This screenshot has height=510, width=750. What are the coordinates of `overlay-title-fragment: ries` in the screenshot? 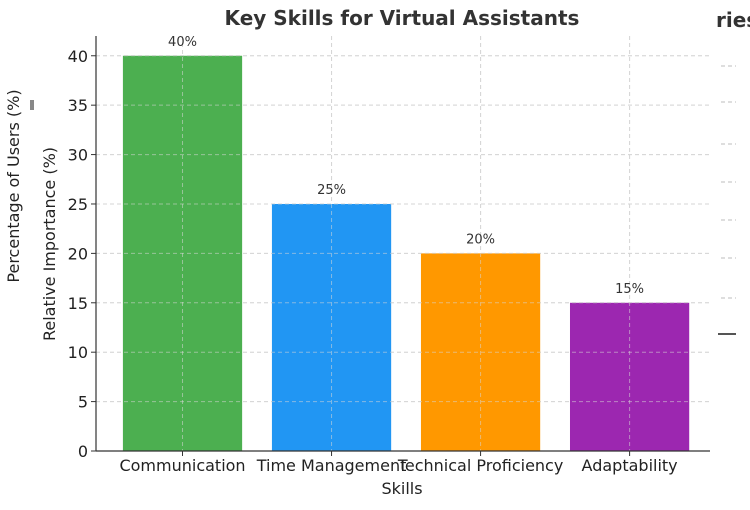 It's located at (733, 20).